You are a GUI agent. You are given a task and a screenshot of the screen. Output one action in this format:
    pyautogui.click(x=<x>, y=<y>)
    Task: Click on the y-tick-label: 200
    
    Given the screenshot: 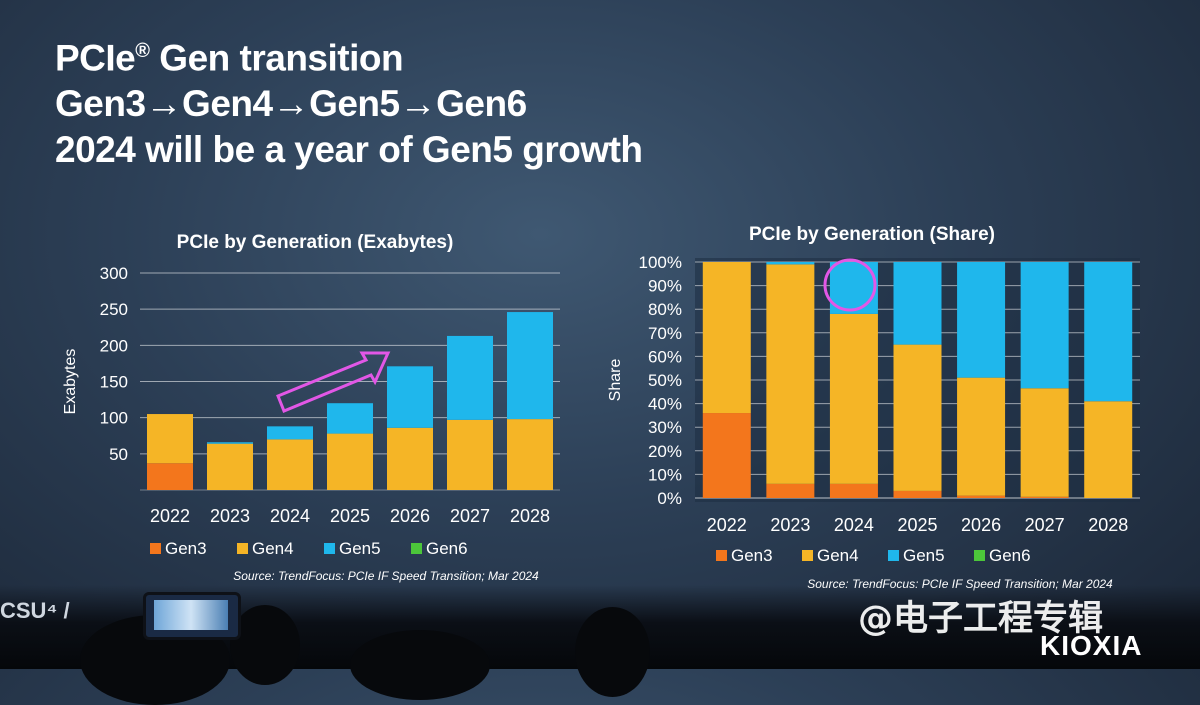 What is the action you would take?
    pyautogui.click(x=114, y=345)
    